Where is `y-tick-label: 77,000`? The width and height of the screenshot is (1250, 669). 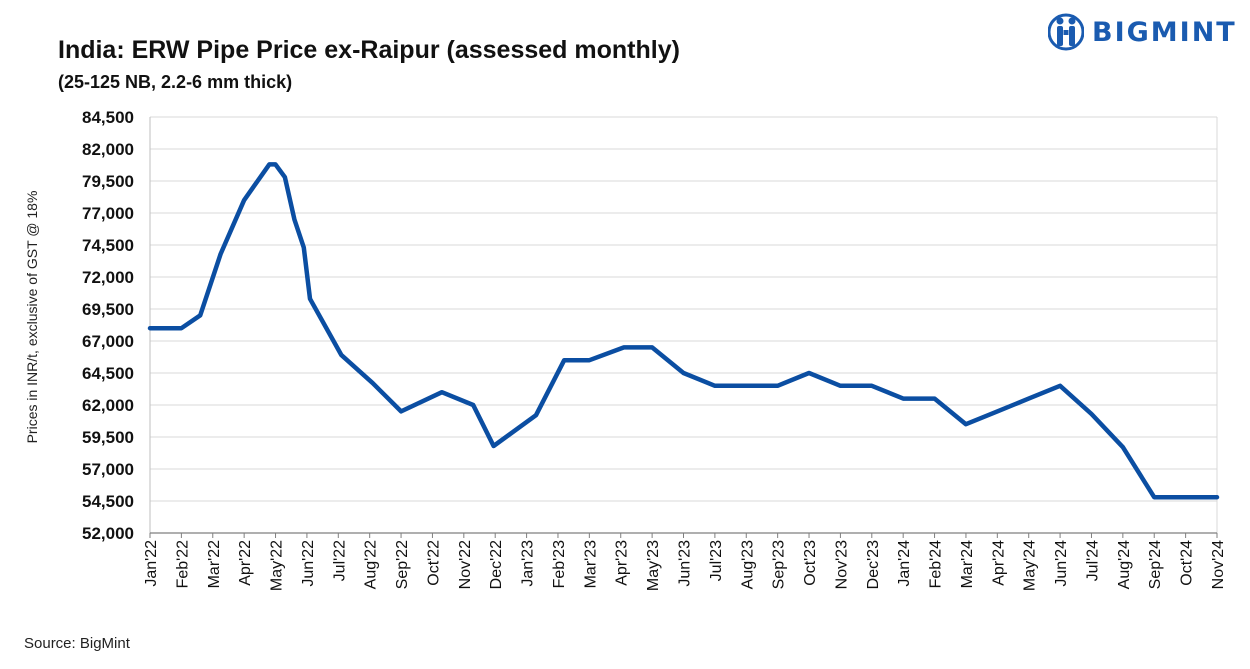 y-tick-label: 77,000 is located at coordinates (108, 213).